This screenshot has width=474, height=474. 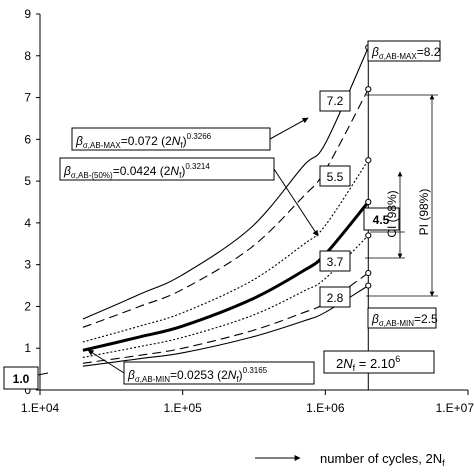 What do you see at coordinates (455, 408) in the screenshot?
I see `x-tick-label: 1.E+07` at bounding box center [455, 408].